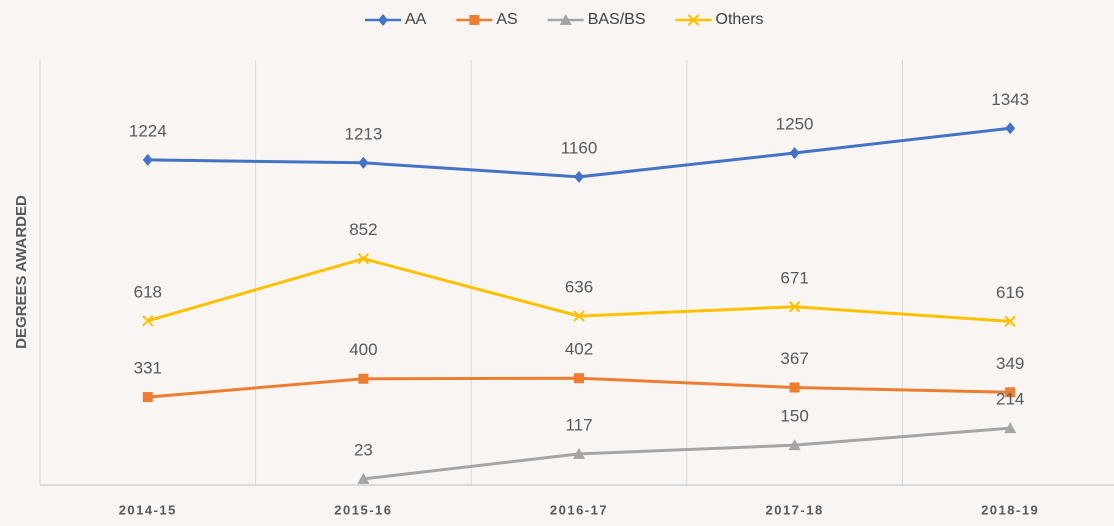 Image resolution: width=1114 pixels, height=526 pixels. Describe the element at coordinates (1010, 363) in the screenshot. I see `data-label: 349` at that location.